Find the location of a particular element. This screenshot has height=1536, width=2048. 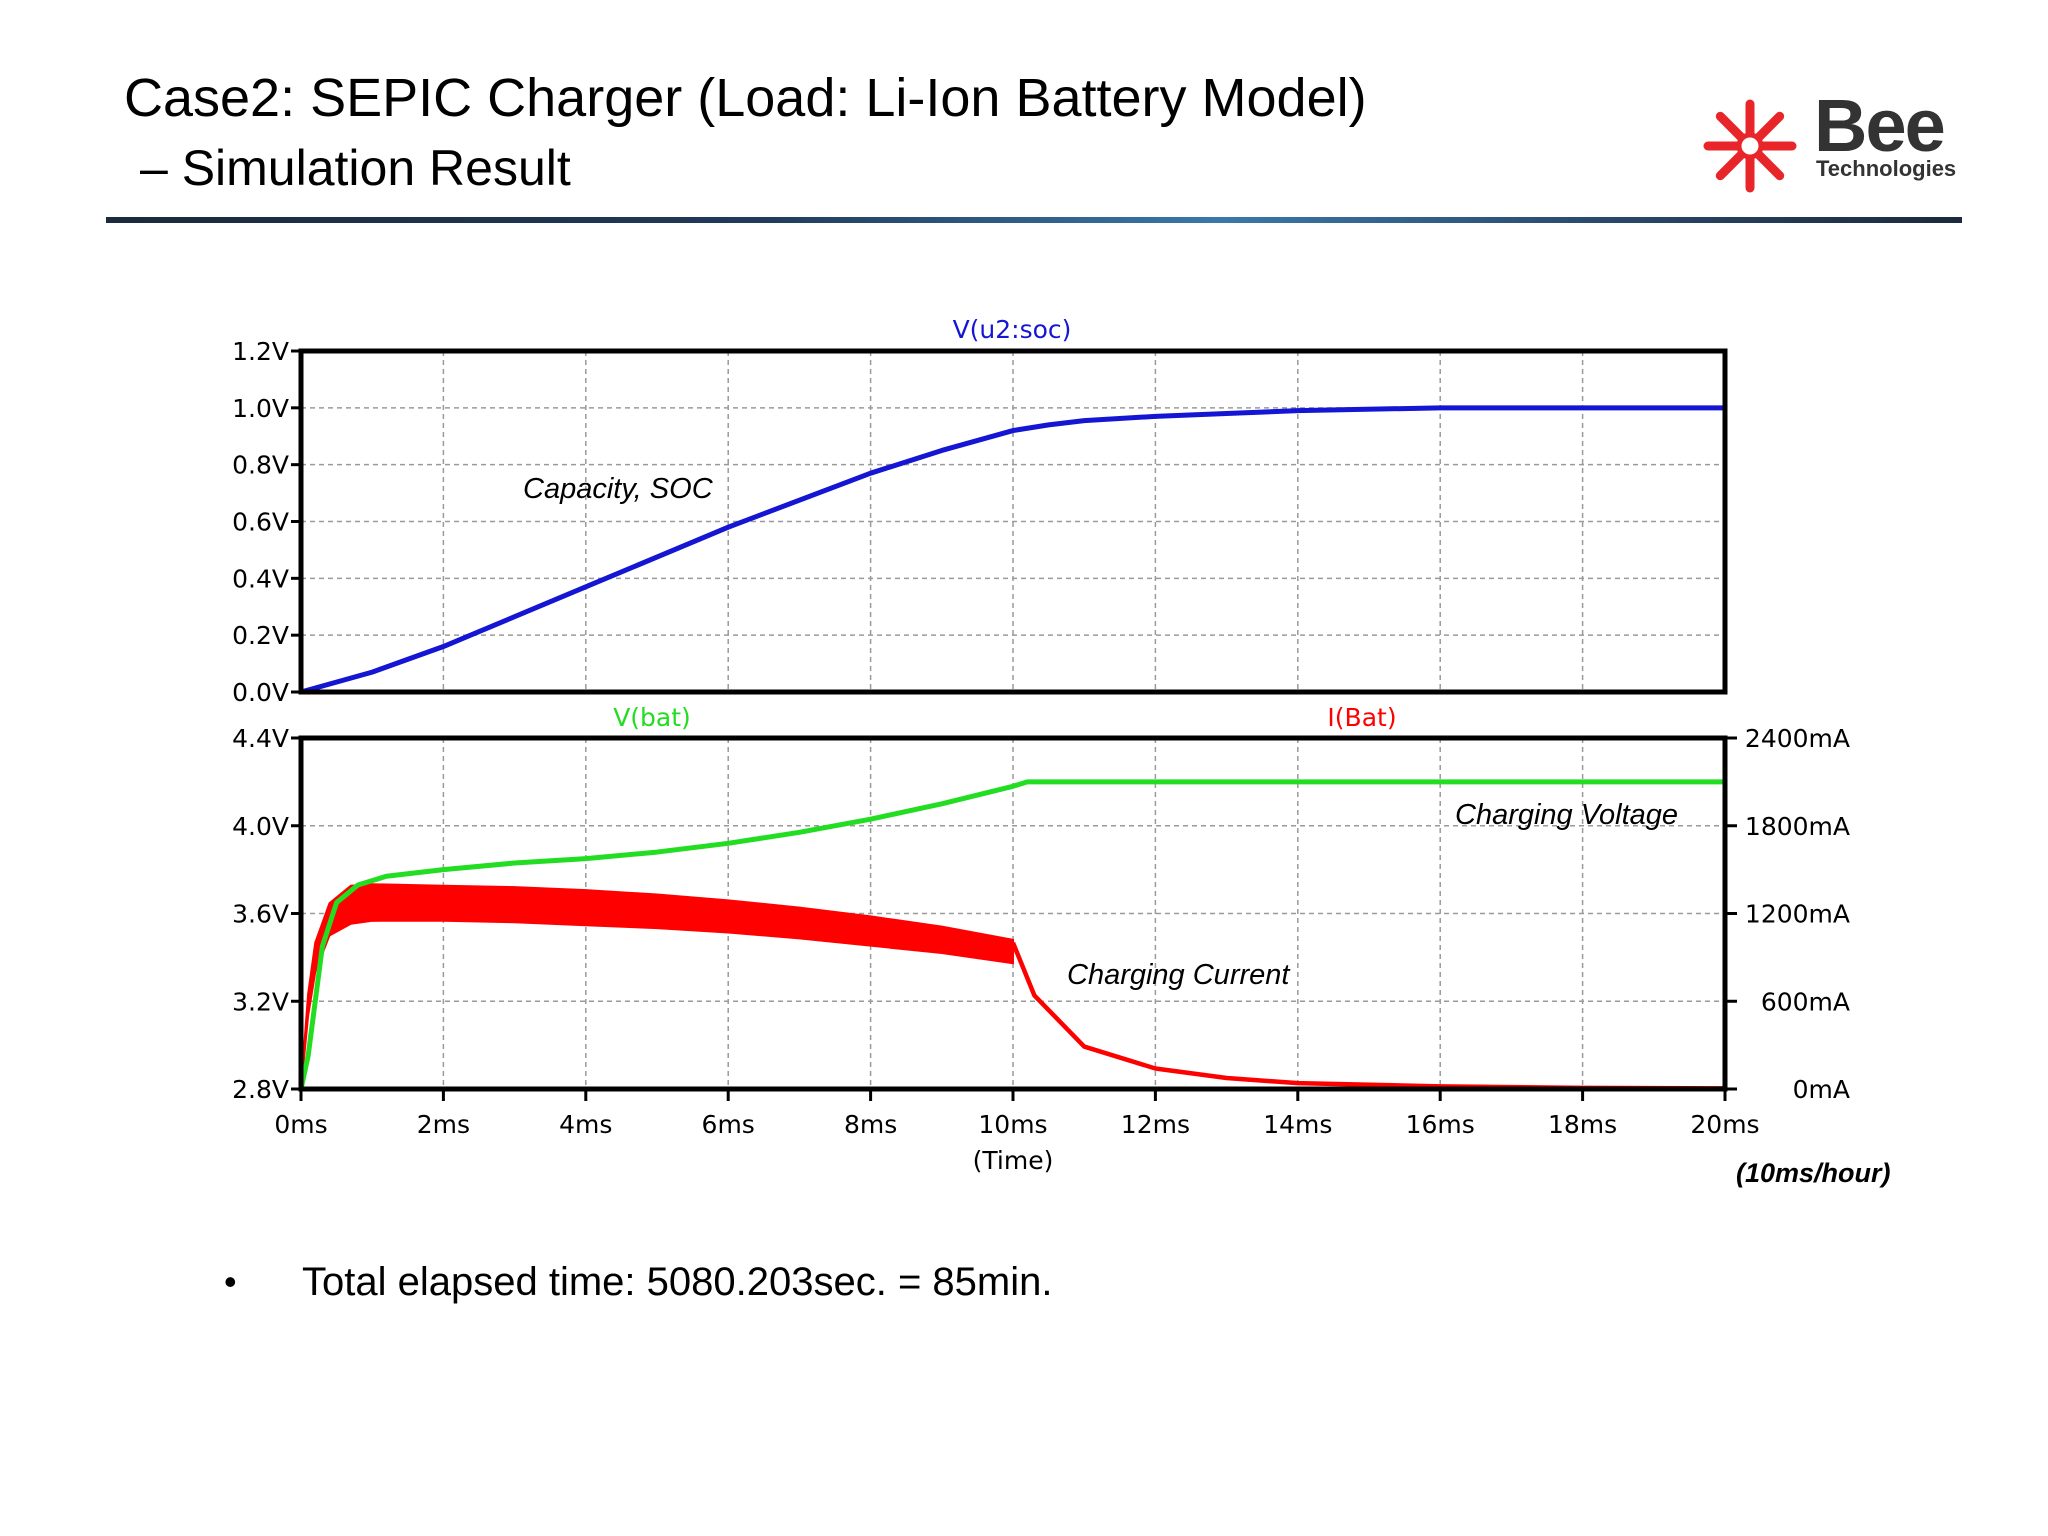

y-left-tick-label: 3.2V is located at coordinates (260, 1001).